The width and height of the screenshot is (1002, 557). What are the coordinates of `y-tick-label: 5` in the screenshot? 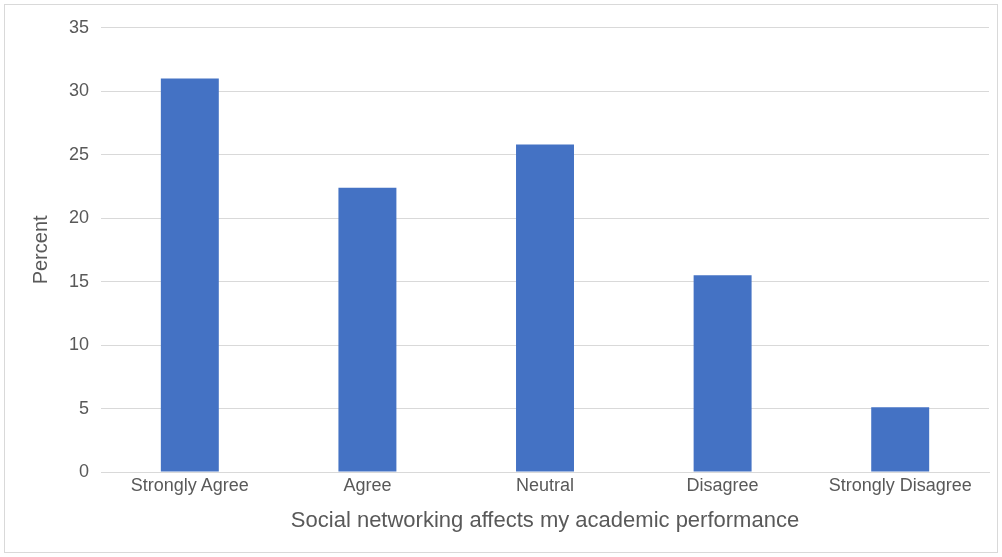 It's located at (84, 407).